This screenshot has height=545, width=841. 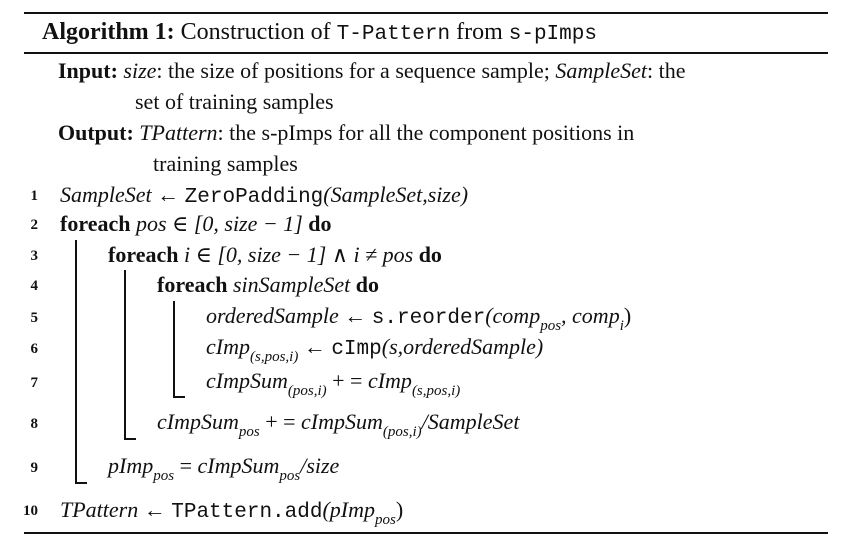 What do you see at coordinates (356, 349) in the screenshot?
I see `function: cImp` at bounding box center [356, 349].